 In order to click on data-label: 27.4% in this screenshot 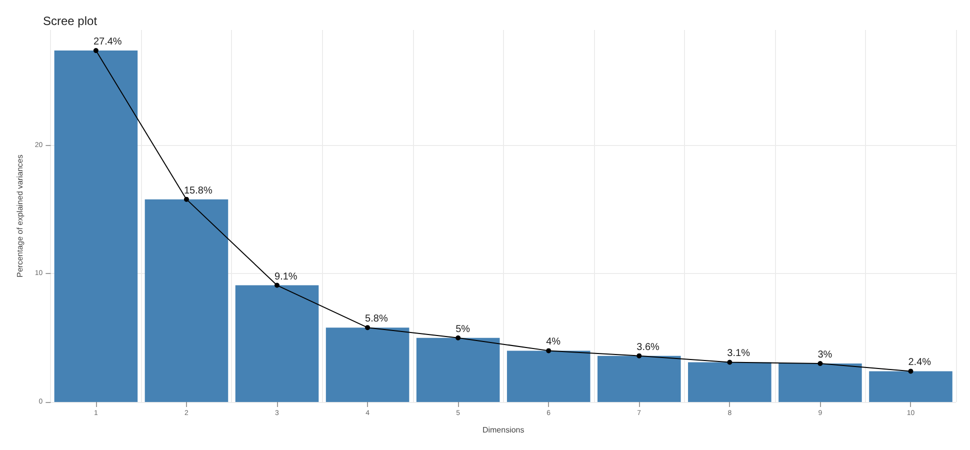, I will do `click(107, 42)`.